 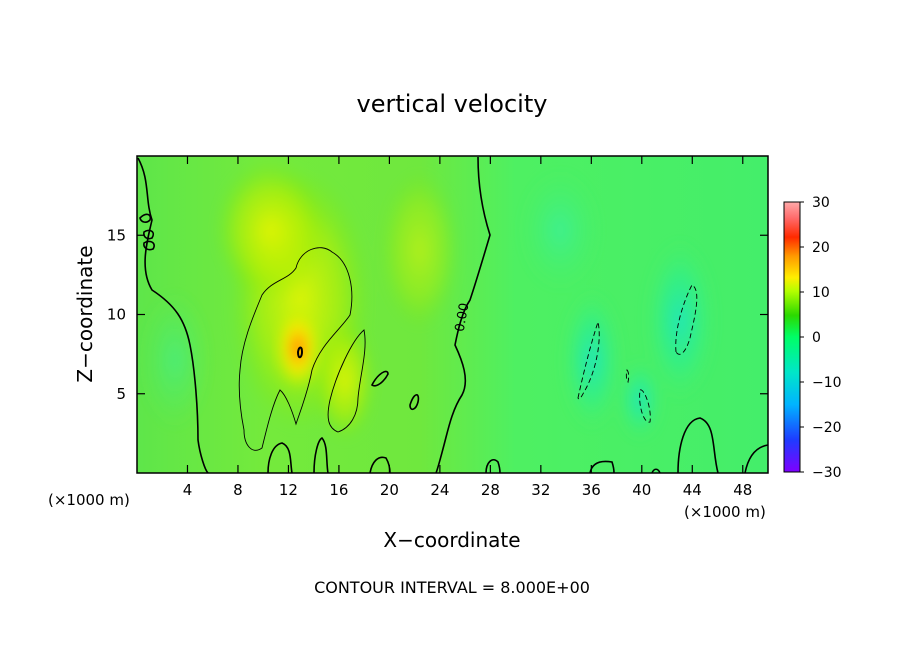 I want to click on contour-bottom-h, so click(x=656, y=470).